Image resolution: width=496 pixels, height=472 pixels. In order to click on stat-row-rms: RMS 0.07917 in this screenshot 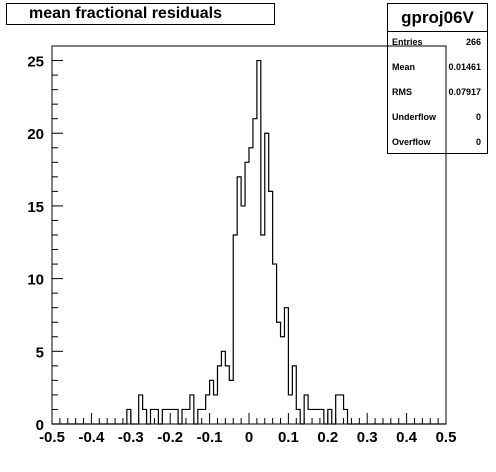, I will do `click(436, 92)`.